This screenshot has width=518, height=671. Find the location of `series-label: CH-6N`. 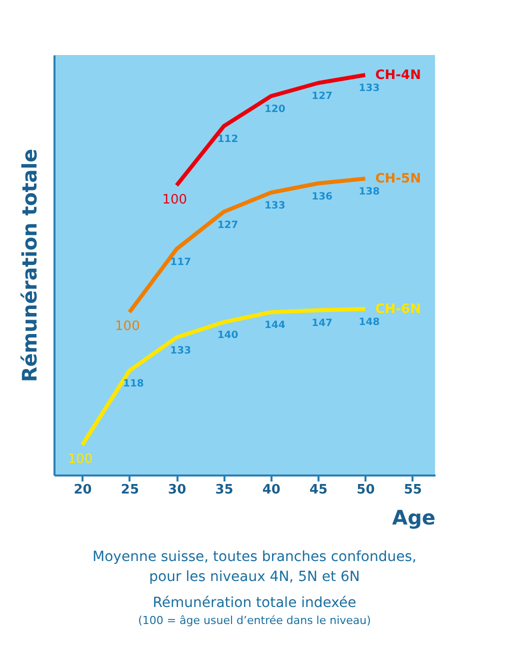

series-label: CH-6N is located at coordinates (398, 309).